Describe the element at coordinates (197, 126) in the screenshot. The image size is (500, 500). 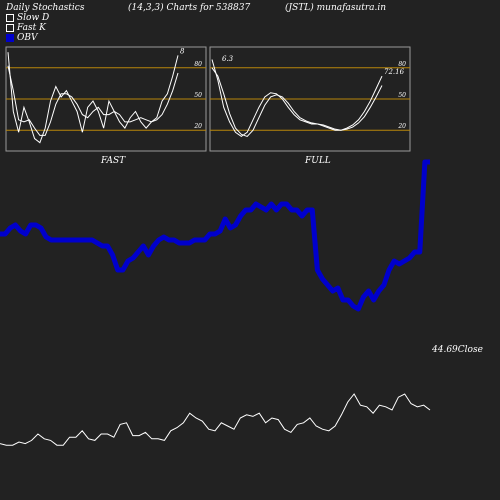
I see `fast-panel-tick-label-20: 20` at that location.